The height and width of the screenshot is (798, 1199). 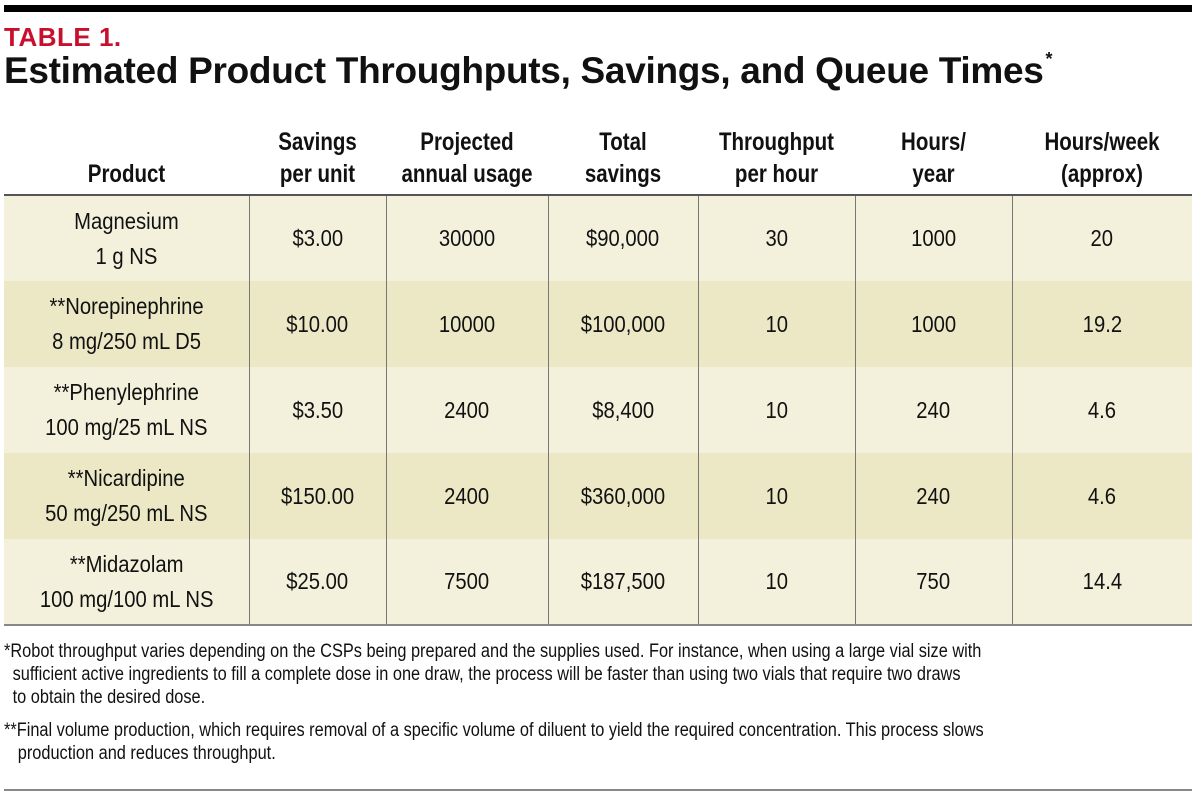 I want to click on cell-product: **Phenylephrine 100 mg/25 mL NS, so click(x=126, y=409).